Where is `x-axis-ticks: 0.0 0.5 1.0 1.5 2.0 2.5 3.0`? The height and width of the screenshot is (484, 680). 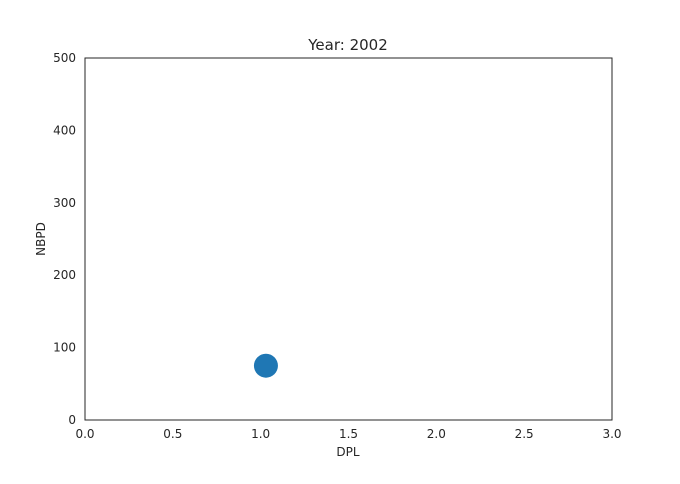
x-axis-ticks: 0.0 0.5 1.0 1.5 2.0 2.5 3.0 is located at coordinates (348, 434).